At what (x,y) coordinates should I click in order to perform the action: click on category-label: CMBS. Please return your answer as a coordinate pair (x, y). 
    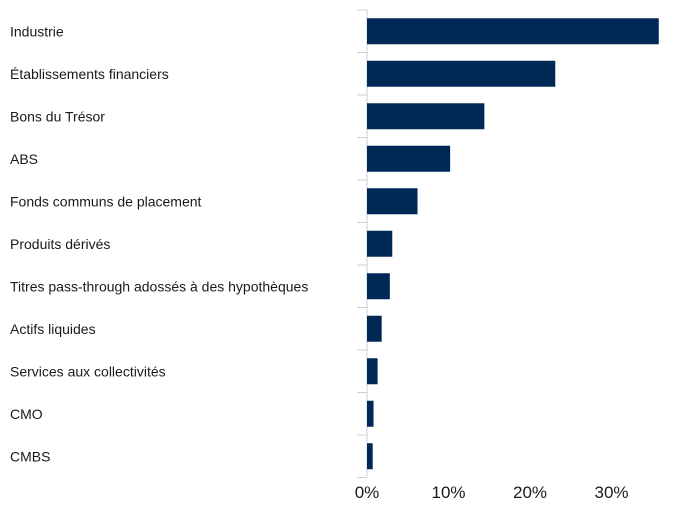
    Looking at the image, I should click on (30, 456).